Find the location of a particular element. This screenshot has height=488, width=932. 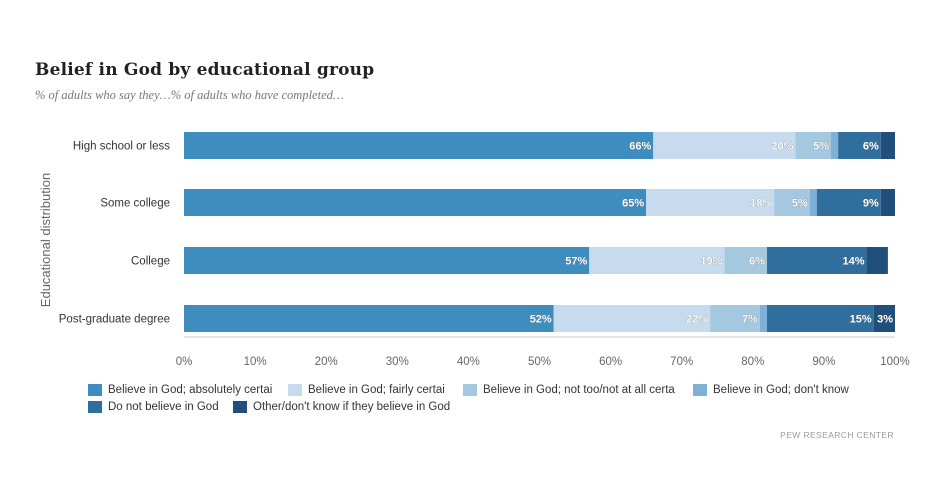

data-label: 14% is located at coordinates (854, 262).